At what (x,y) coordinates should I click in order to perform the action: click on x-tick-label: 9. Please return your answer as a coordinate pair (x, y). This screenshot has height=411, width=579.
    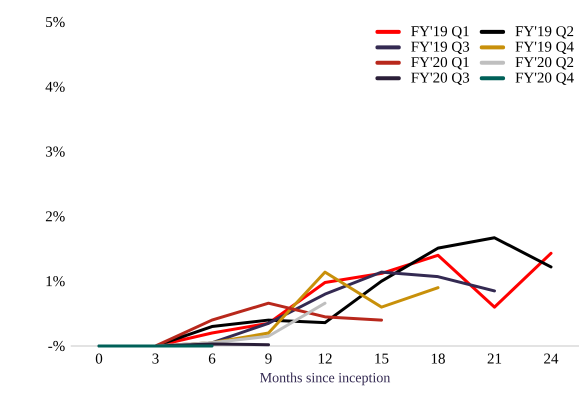
    Looking at the image, I should click on (268, 359).